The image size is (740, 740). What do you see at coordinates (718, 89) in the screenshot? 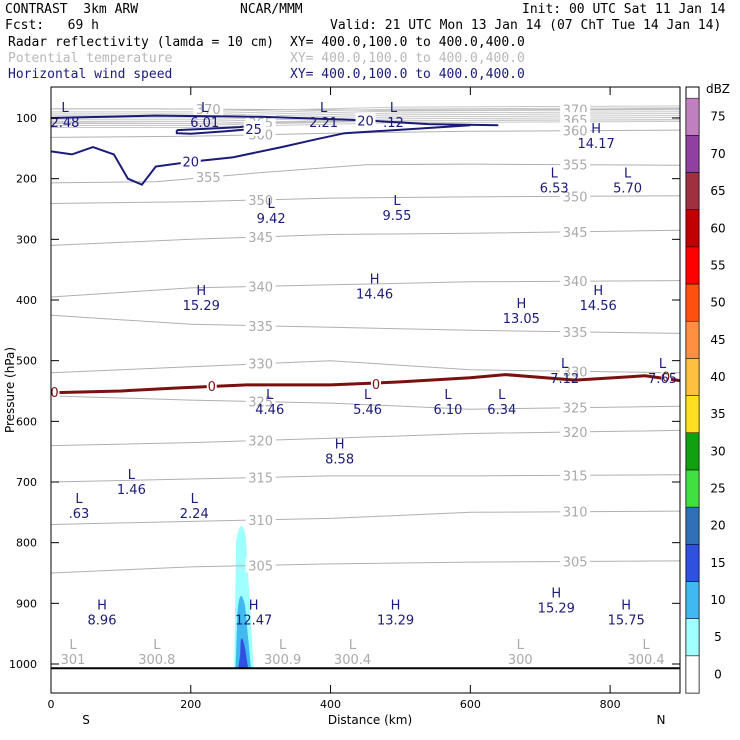
I see `colorbar-title: dBZ` at bounding box center [718, 89].